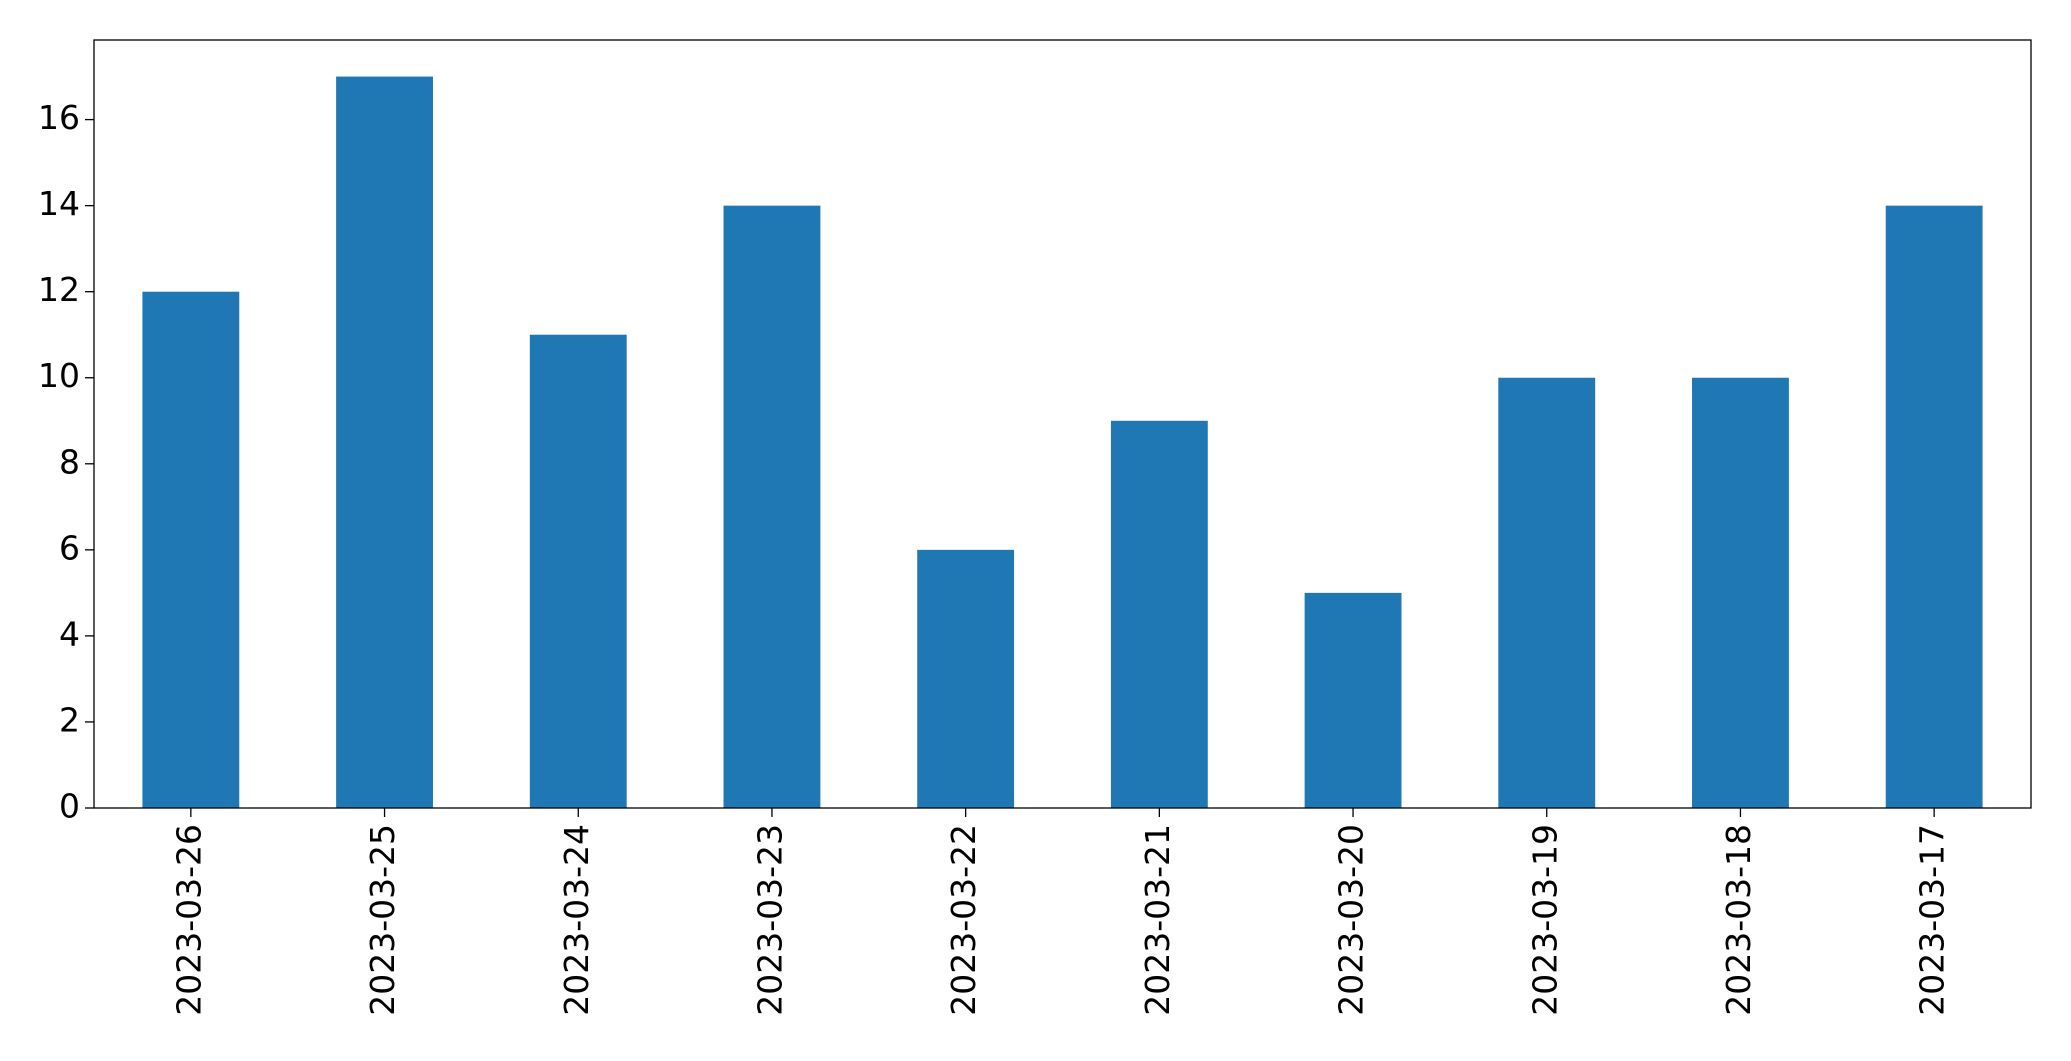 The height and width of the screenshot is (1061, 2071). Describe the element at coordinates (1157, 920) in the screenshot. I see `x-tick-label: 2023-03-21` at that location.